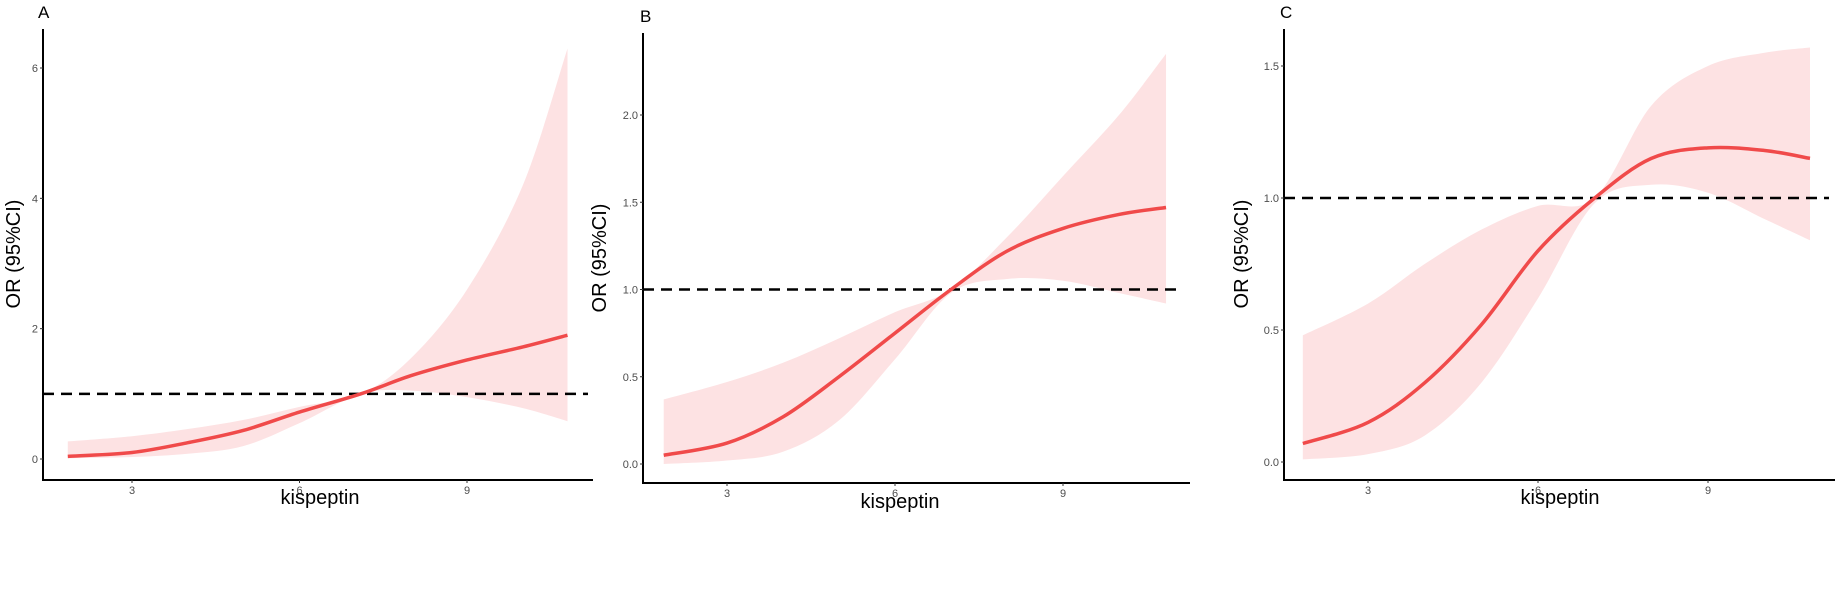 This screenshot has height=607, width=1844. What do you see at coordinates (35, 69) in the screenshot?
I see `y-tick-label: 6` at bounding box center [35, 69].